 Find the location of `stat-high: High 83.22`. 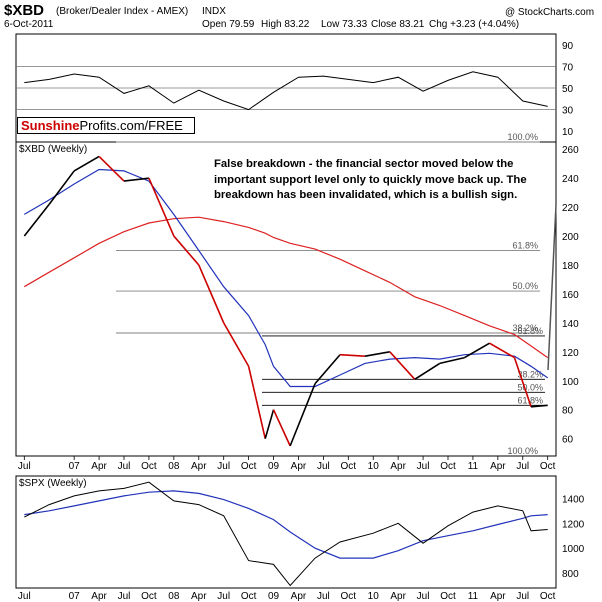

stat-high: High 83.22 is located at coordinates (285, 24).